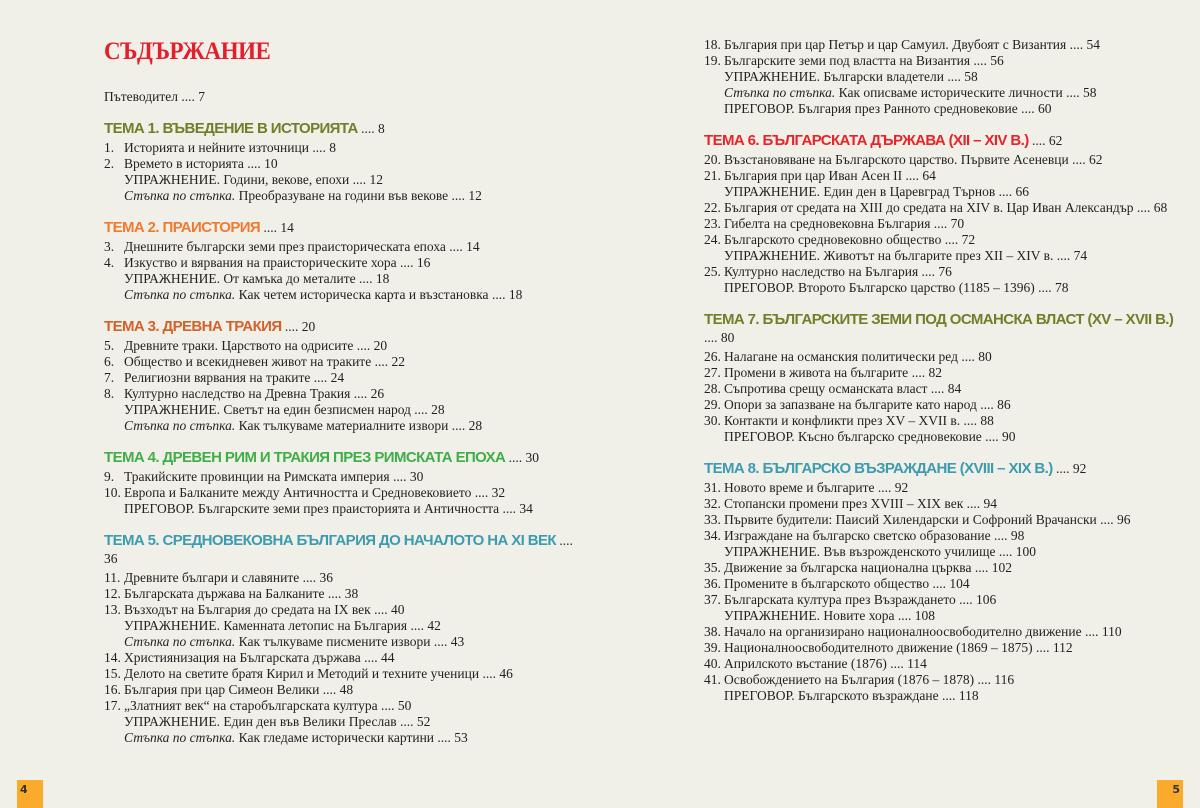  Describe the element at coordinates (224, 593) in the screenshot. I see `entry-text: Българската държава на Балканите` at that location.